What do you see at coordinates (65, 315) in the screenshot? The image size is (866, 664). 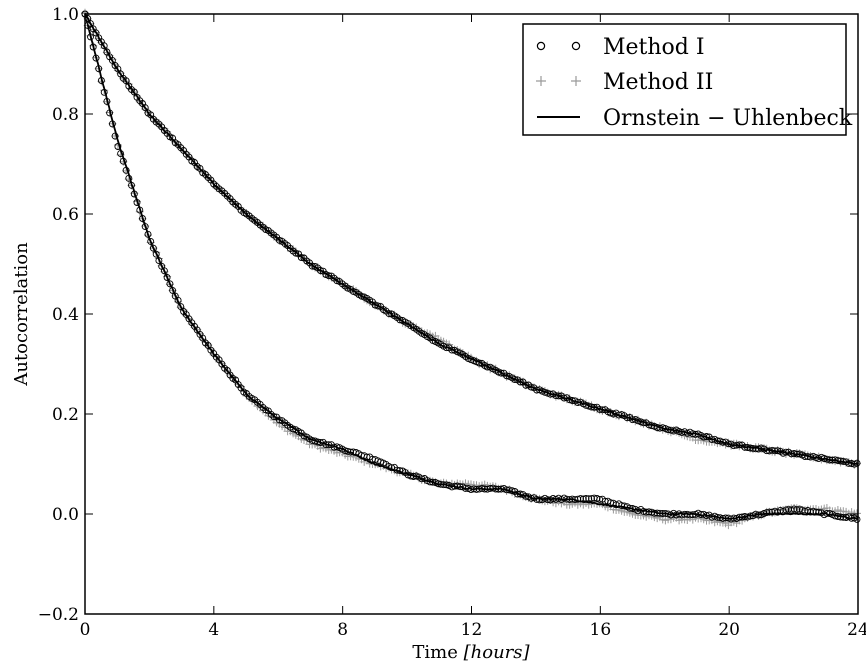 I see `y-tick-label: 0.4` at bounding box center [65, 315].